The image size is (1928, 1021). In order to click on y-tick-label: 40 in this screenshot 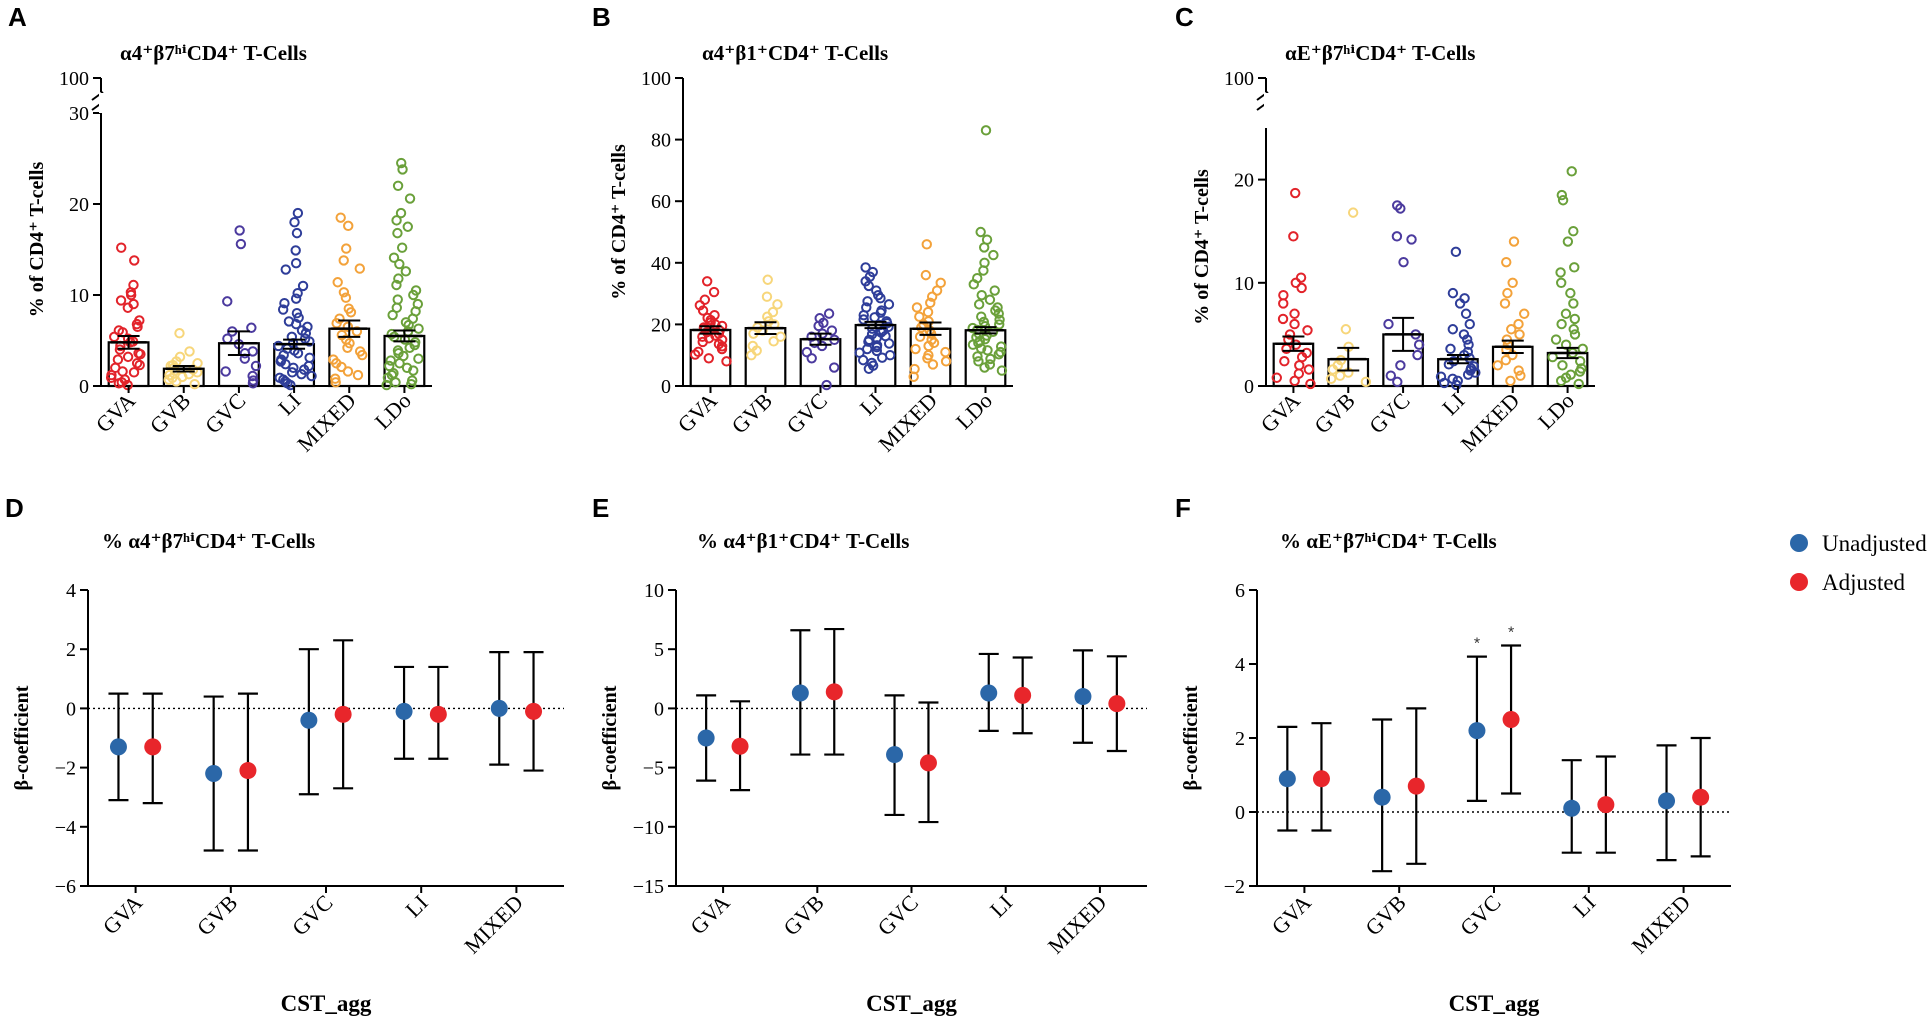, I will do `click(661, 264)`.